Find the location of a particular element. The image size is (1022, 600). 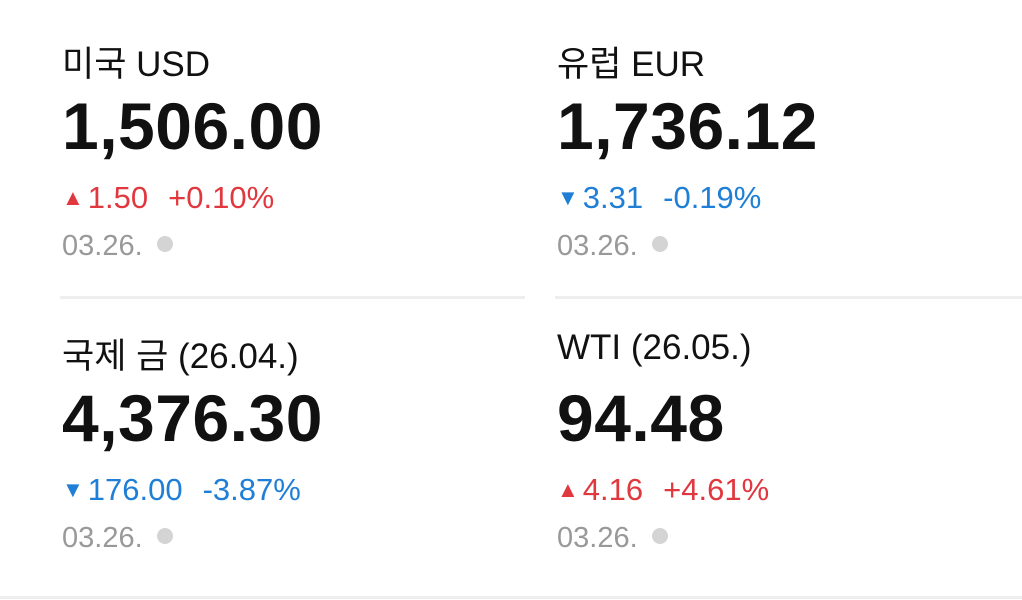

change-value: 4.16 is located at coordinates (613, 489).